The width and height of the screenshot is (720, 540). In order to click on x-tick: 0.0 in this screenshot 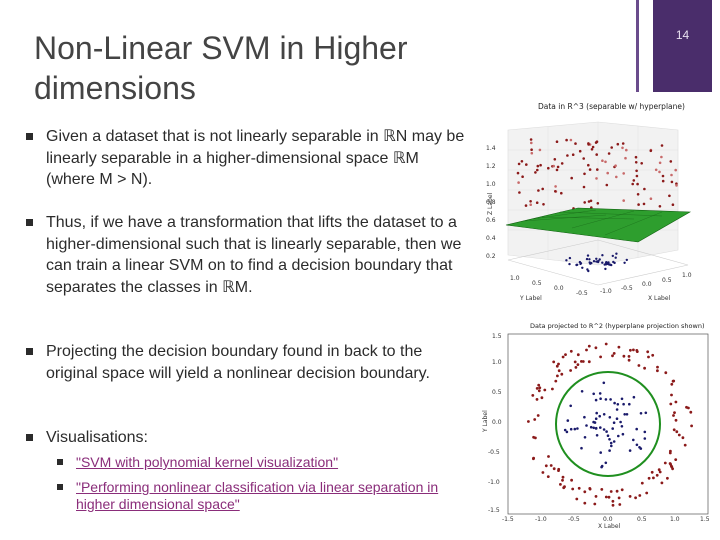, I will do `click(647, 284)`.